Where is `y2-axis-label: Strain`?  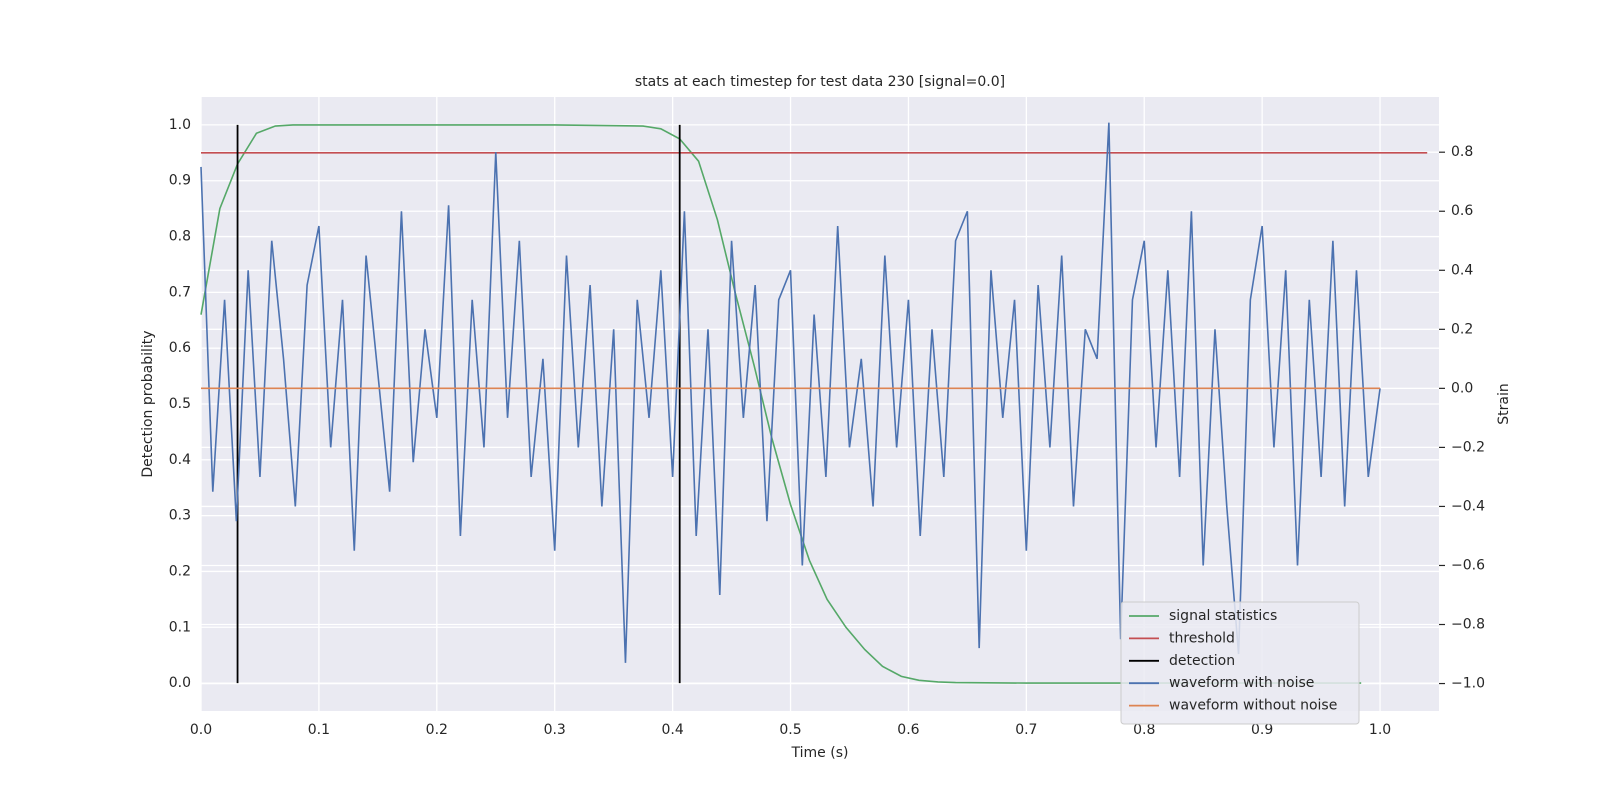 y2-axis-label: Strain is located at coordinates (1504, 403).